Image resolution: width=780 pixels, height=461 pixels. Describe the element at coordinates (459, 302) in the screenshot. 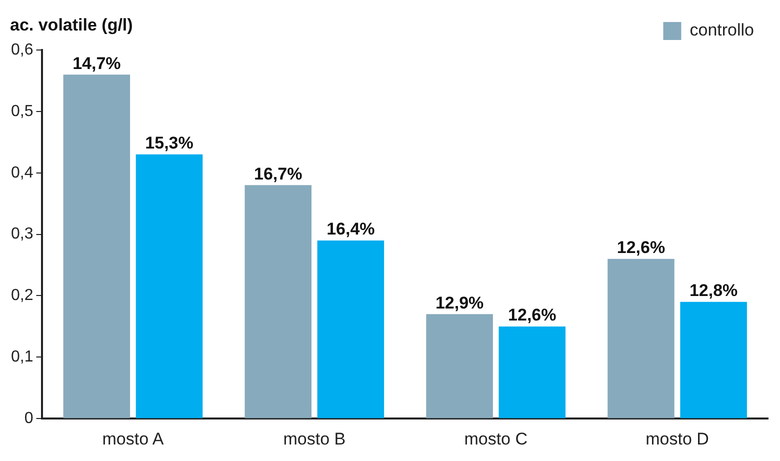

I see `annotation: 12,9%` at that location.